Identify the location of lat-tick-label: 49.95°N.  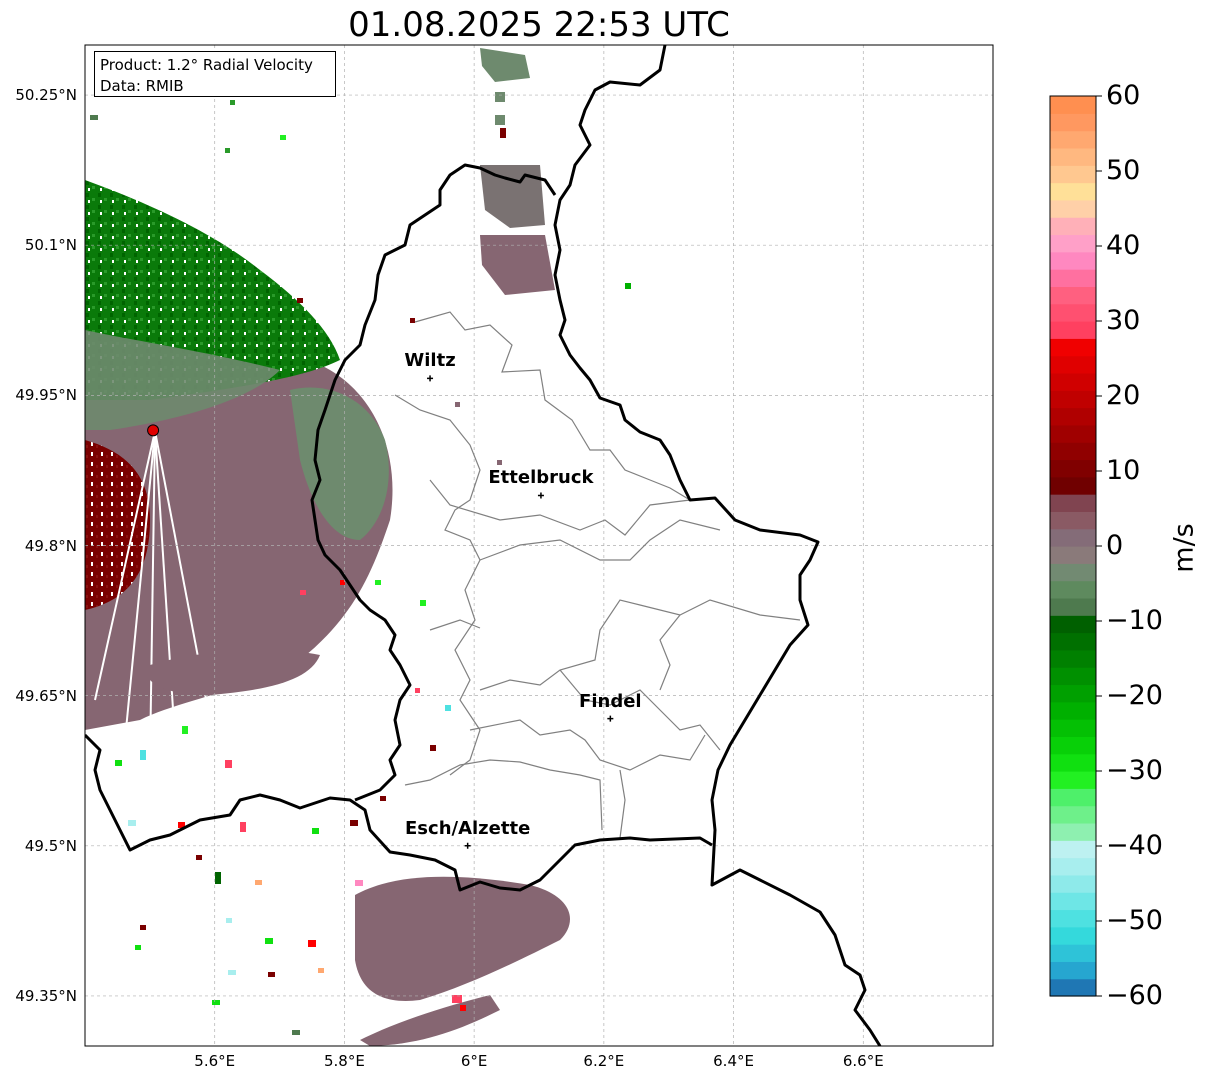
(46, 395).